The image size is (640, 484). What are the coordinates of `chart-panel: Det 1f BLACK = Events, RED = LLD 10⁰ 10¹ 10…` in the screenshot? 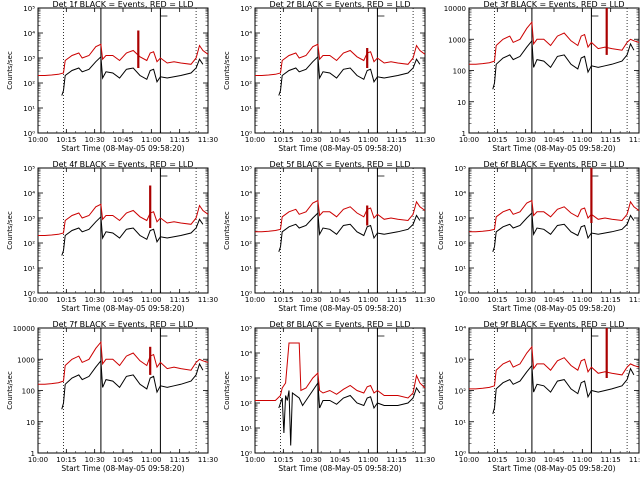 It's located at (112, 76).